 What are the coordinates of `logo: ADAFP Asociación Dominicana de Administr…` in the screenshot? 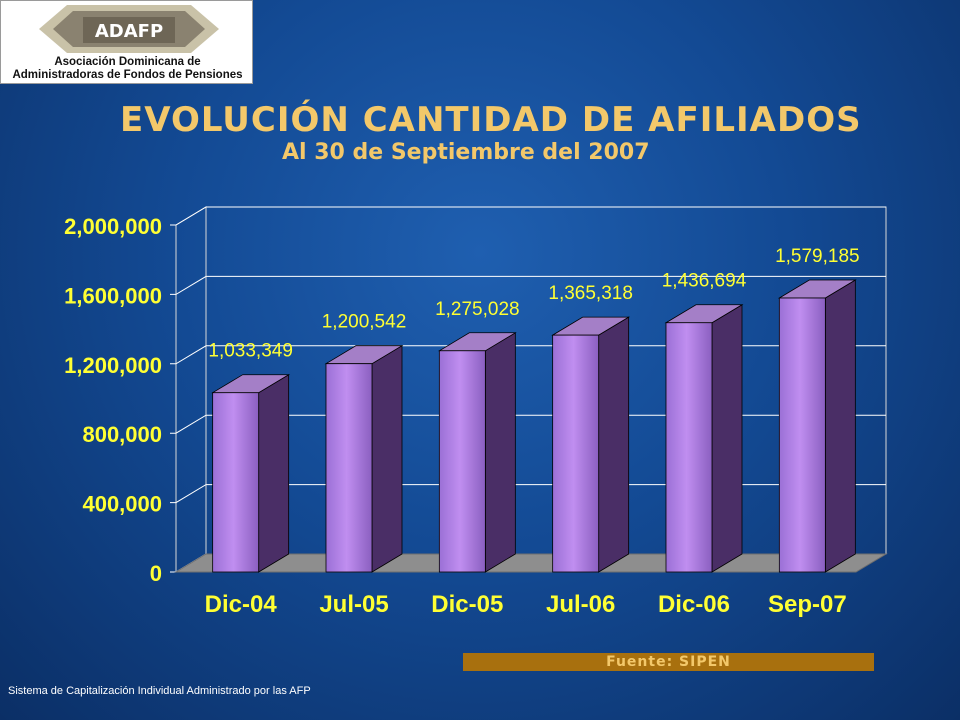 It's located at (126, 42).